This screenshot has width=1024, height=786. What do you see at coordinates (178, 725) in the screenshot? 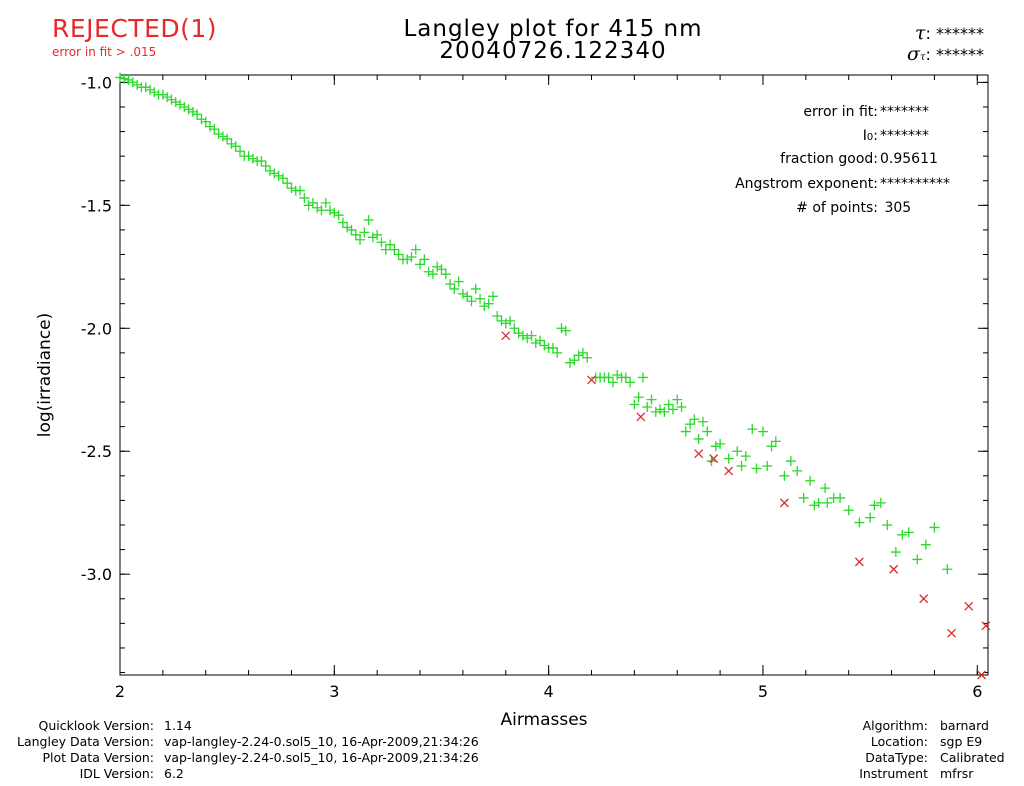
I see `footer-value-quicklook: 1.14` at bounding box center [178, 725].